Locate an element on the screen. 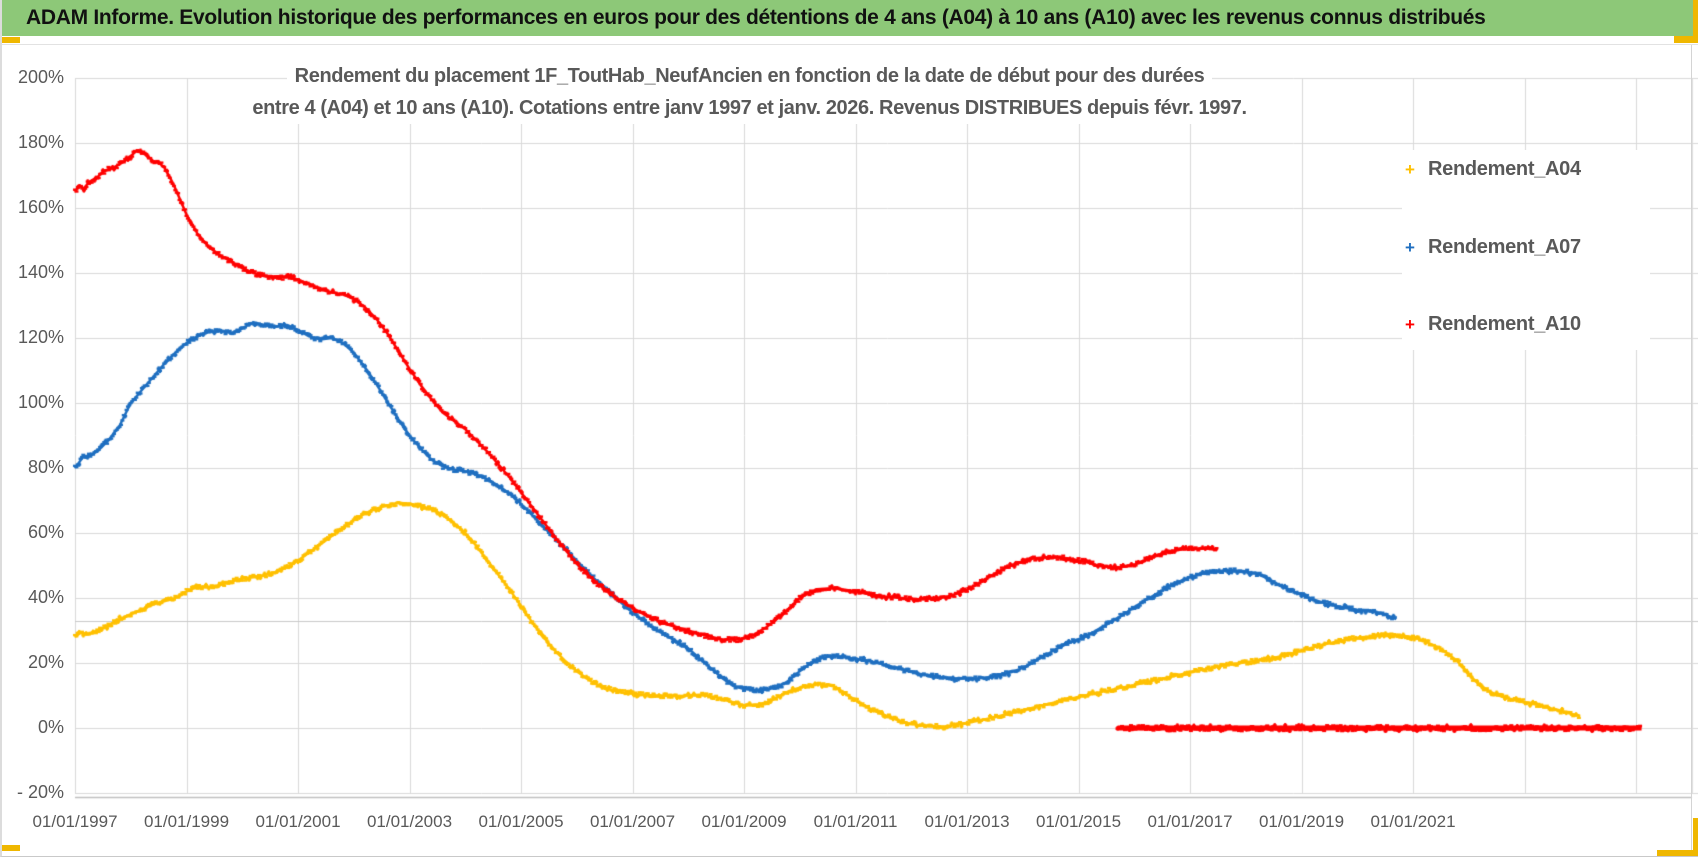  x-tick-label: 01/01/2011 is located at coordinates (855, 821).